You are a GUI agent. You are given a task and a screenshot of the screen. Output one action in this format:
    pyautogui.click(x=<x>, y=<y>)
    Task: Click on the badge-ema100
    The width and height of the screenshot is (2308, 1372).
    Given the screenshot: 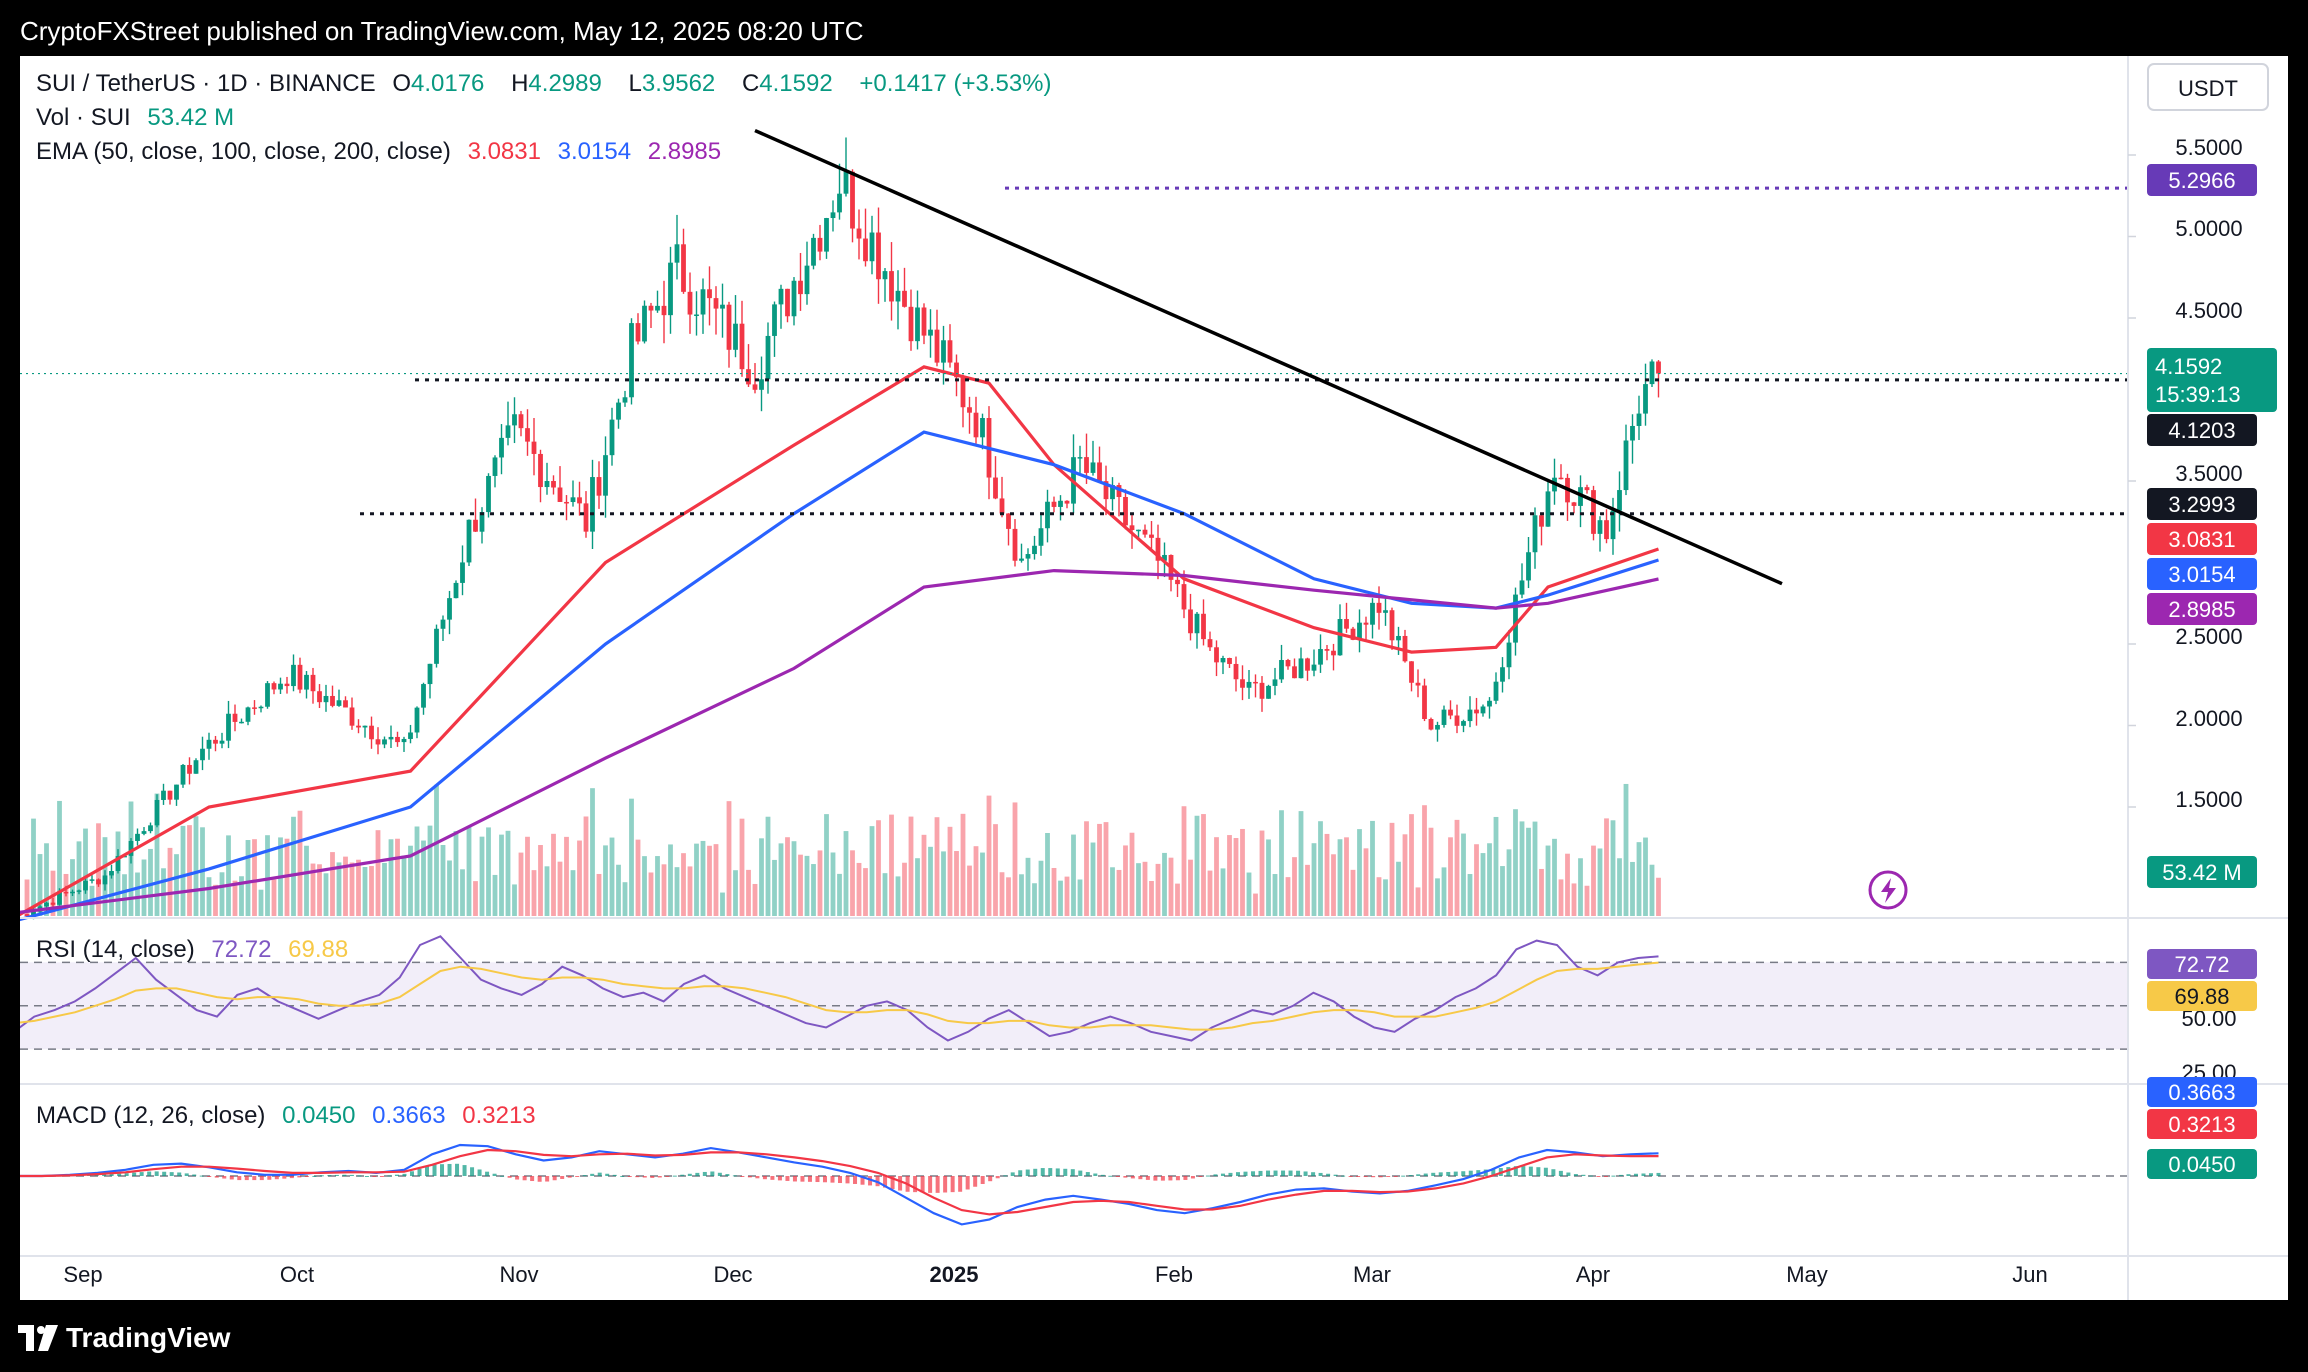 What is the action you would take?
    pyautogui.click(x=2202, y=574)
    